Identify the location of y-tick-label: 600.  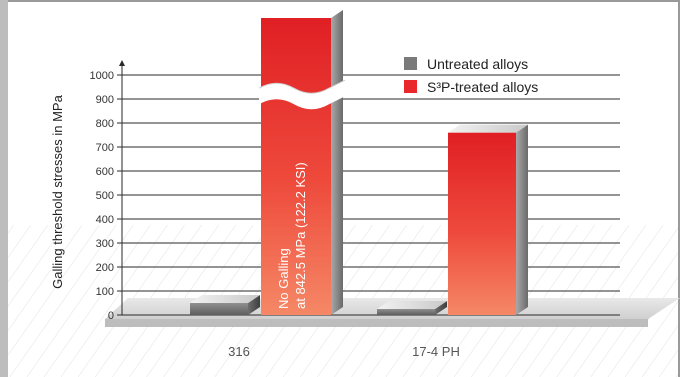
(105, 172).